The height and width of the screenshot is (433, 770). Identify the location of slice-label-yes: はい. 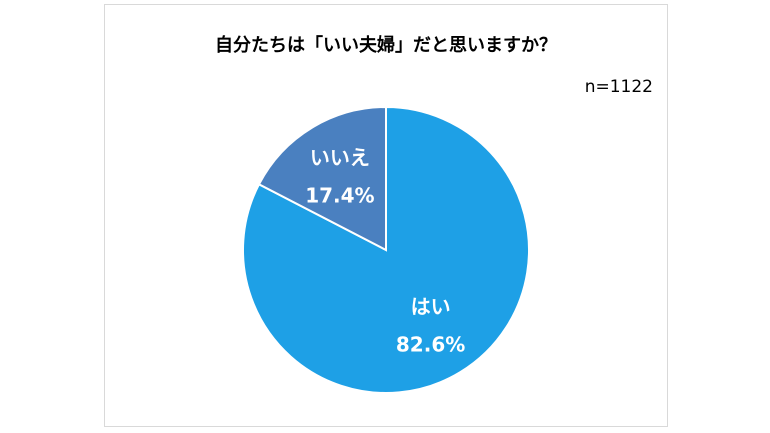
(431, 306).